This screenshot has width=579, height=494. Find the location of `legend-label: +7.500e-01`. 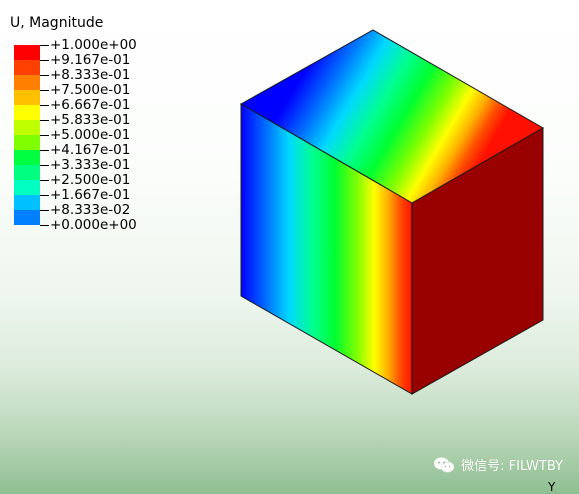

legend-label: +7.500e-01 is located at coordinates (90, 90).